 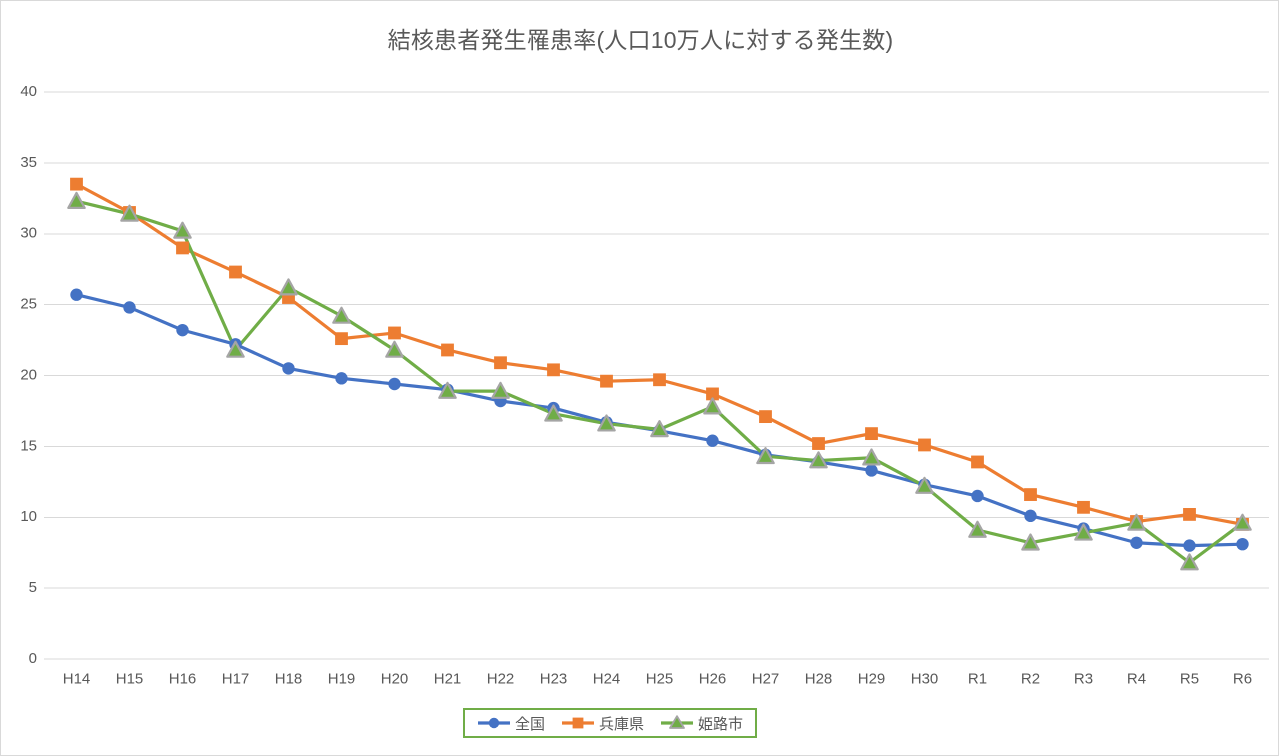 What do you see at coordinates (448, 678) in the screenshot?
I see `x-axis-tick-label: H21` at bounding box center [448, 678].